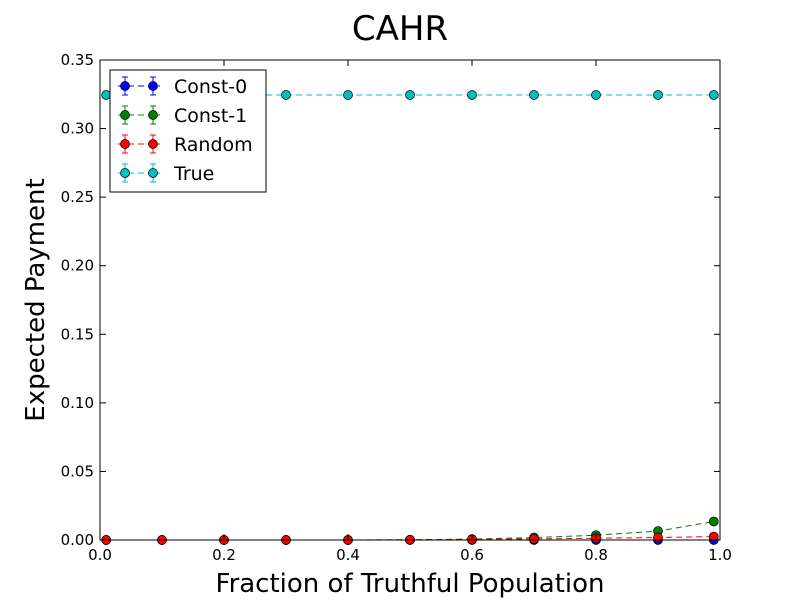 The width and height of the screenshot is (800, 600). I want to click on legend-box, so click(188, 131).